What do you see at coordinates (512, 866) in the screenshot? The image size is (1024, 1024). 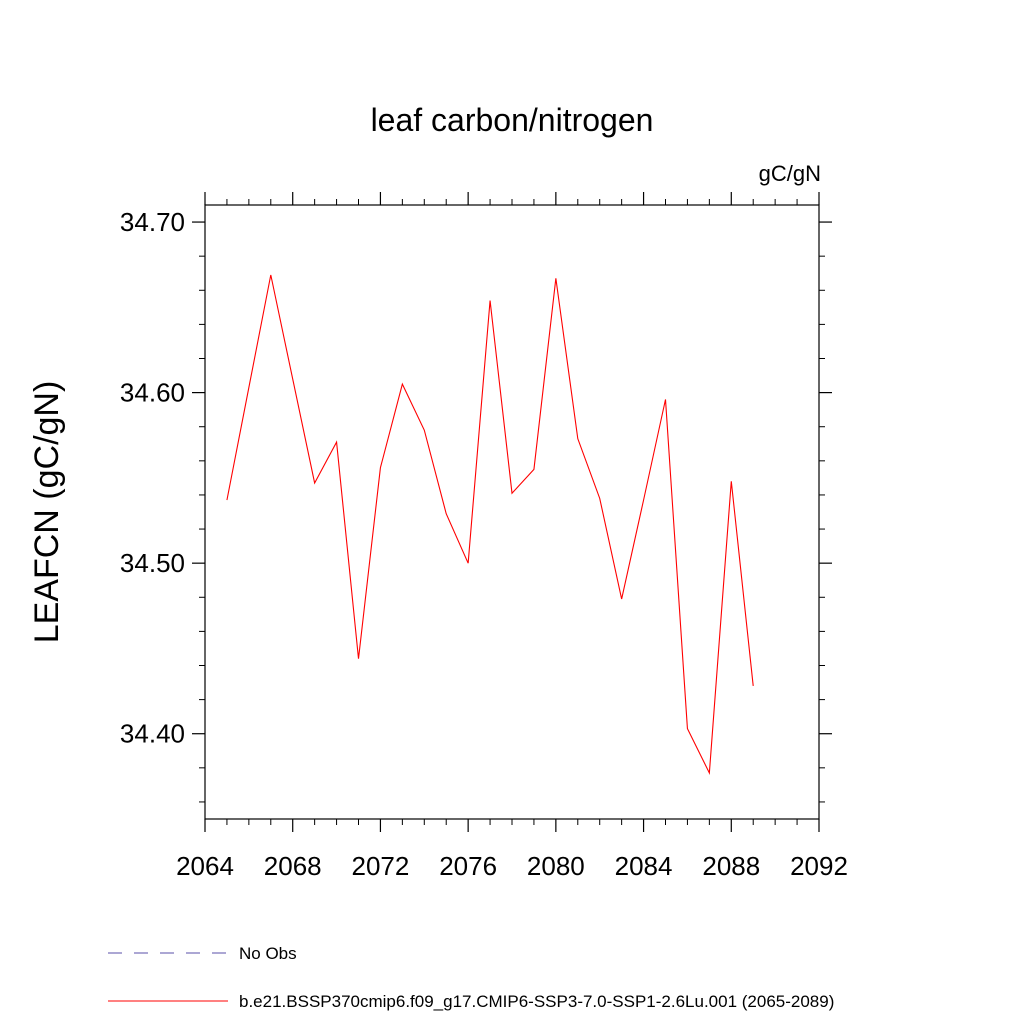 I see `x-tick-labels: 2064 2068 2072 2076 2080 2084 2088 2092` at bounding box center [512, 866].